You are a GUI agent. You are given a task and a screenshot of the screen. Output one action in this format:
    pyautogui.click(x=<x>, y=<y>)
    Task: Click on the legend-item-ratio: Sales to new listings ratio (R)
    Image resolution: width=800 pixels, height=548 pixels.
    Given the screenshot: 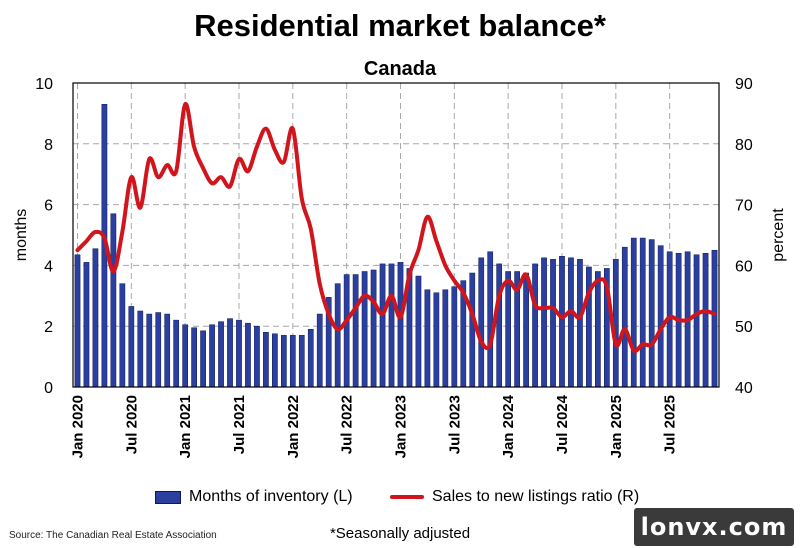 What is the action you would take?
    pyautogui.click(x=514, y=497)
    